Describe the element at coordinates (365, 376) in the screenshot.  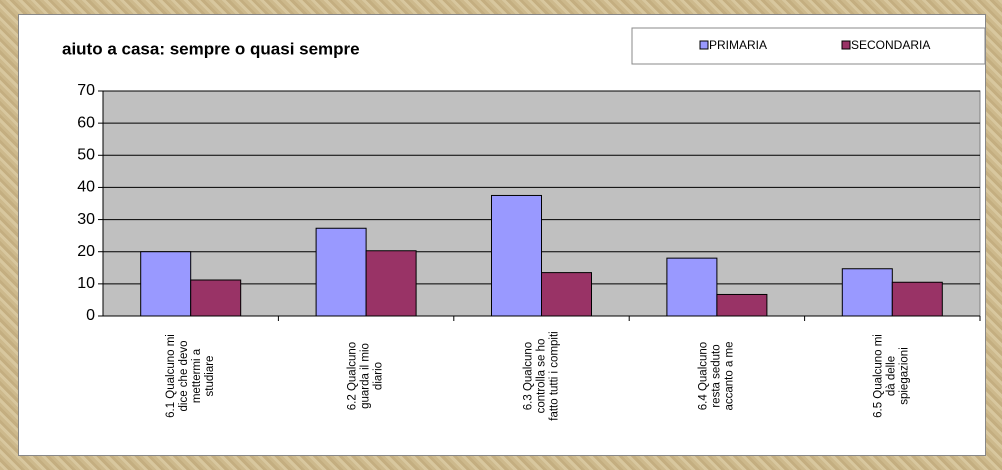
I see `x-tick-label: 6.2 Qualcuno guarda il mio diario` at that location.